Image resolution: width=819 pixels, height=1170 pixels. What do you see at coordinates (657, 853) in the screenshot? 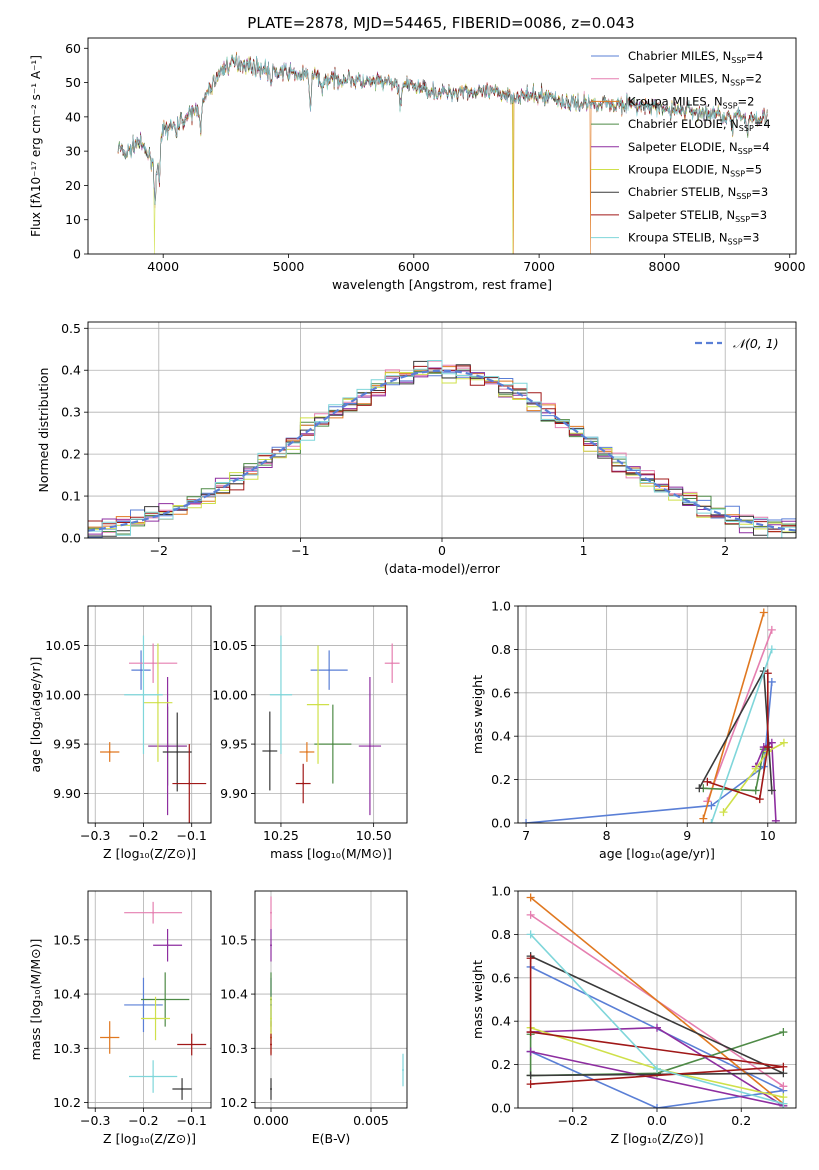
I see `x-axis-label: age [log₁₀(age/yr)]` at bounding box center [657, 853].